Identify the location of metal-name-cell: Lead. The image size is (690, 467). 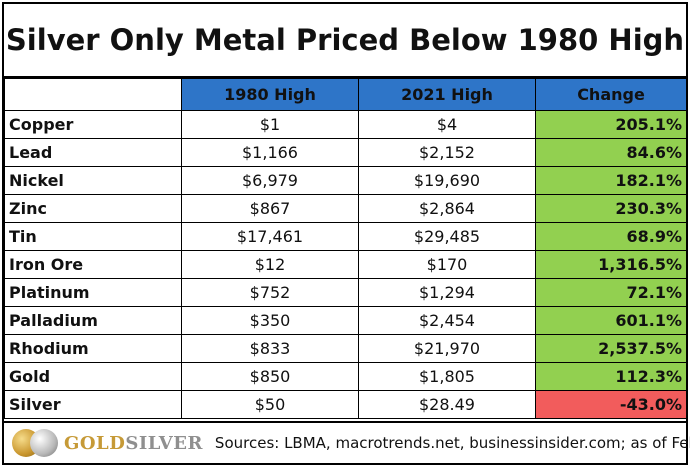
(93, 152).